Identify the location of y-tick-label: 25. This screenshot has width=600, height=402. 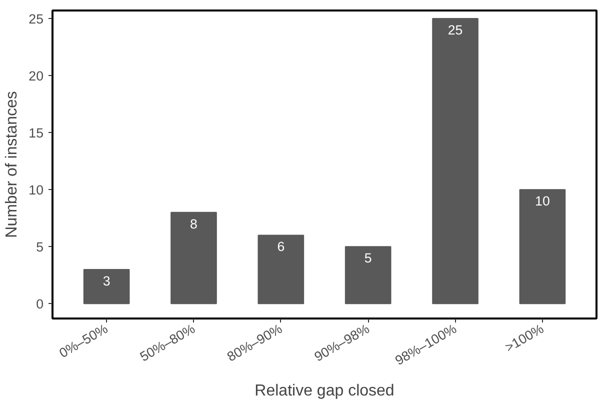
(36, 18).